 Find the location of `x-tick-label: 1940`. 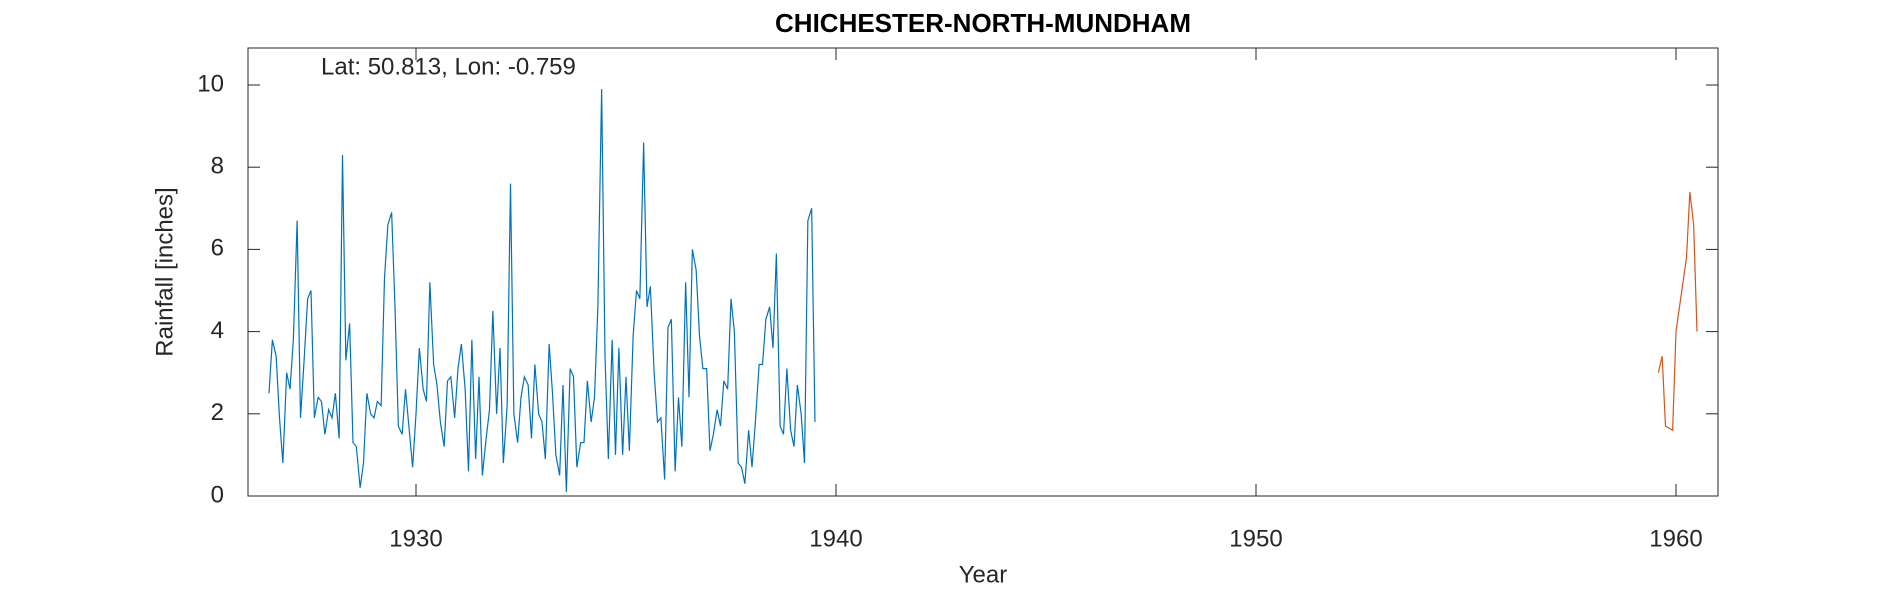

x-tick-label: 1940 is located at coordinates (835, 538).